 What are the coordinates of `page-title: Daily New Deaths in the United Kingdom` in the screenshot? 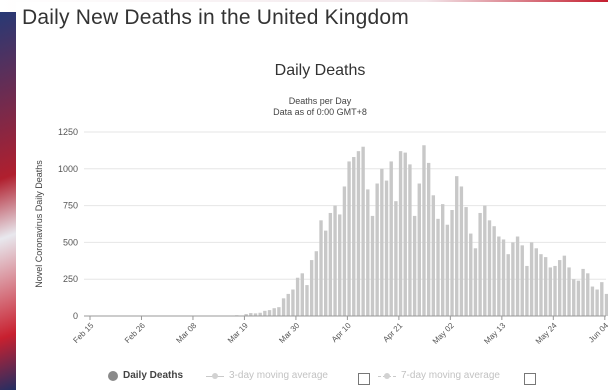 It's located at (215, 17).